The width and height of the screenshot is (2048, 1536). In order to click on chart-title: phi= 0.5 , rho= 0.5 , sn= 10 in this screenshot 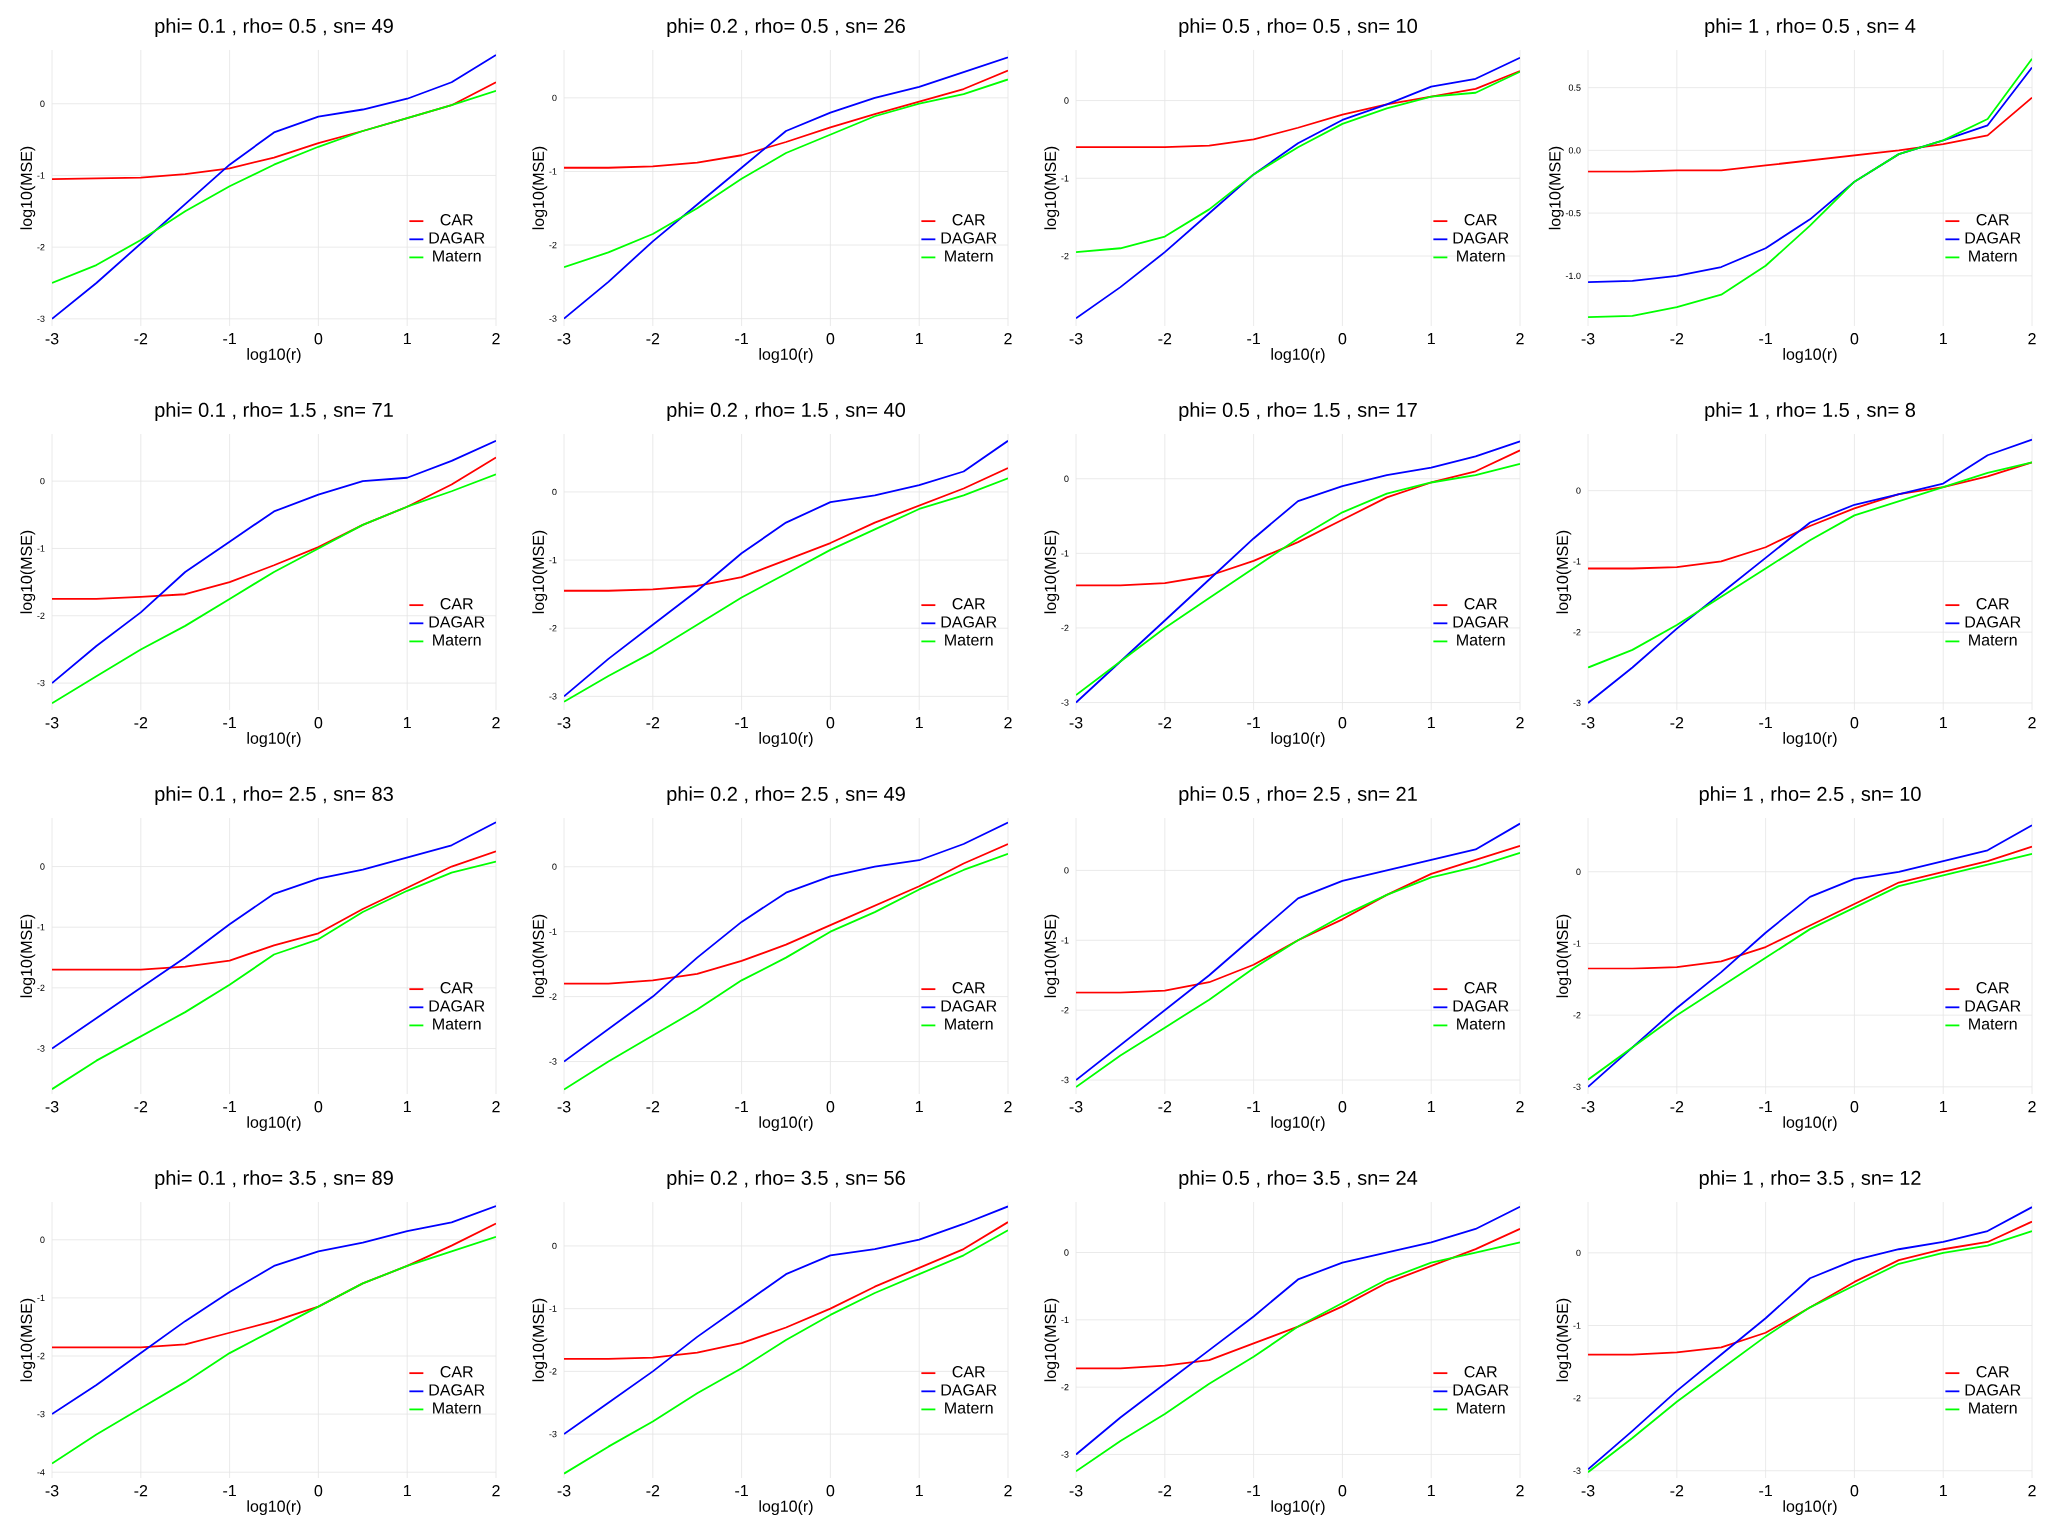, I will do `click(1298, 27)`.